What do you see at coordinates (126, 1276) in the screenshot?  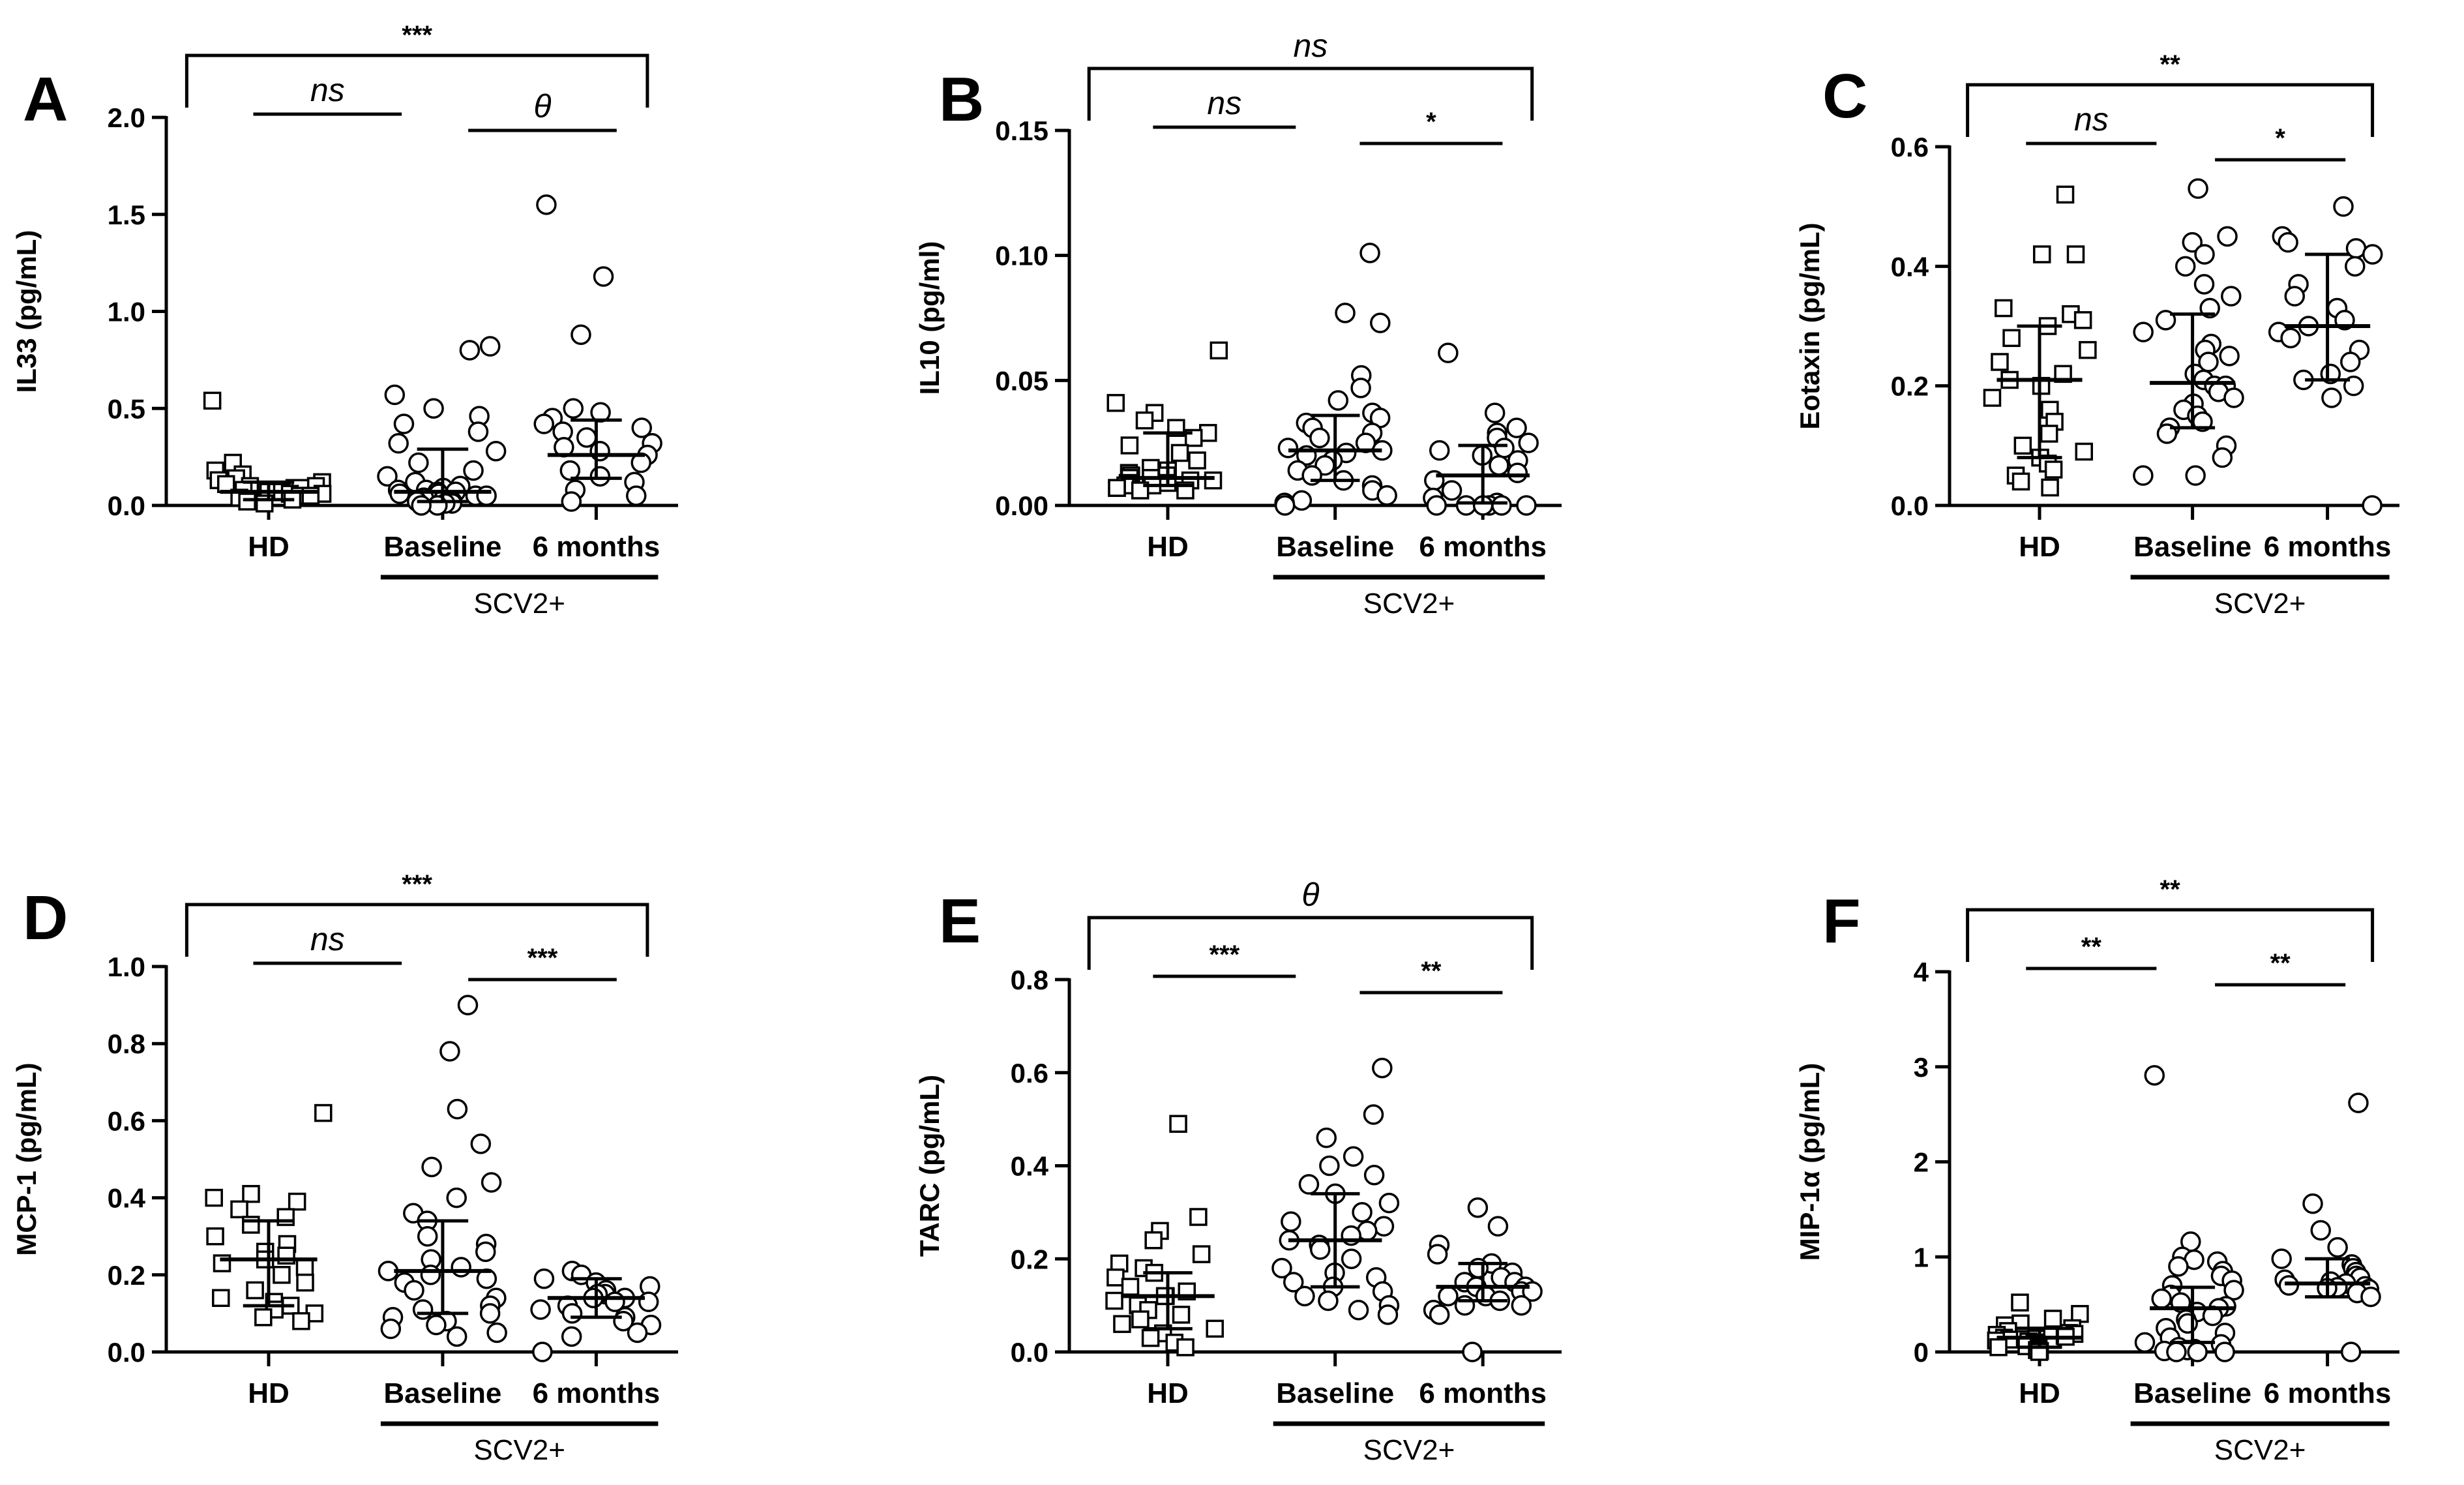 I see `y-tick-label: 0.2` at bounding box center [126, 1276].